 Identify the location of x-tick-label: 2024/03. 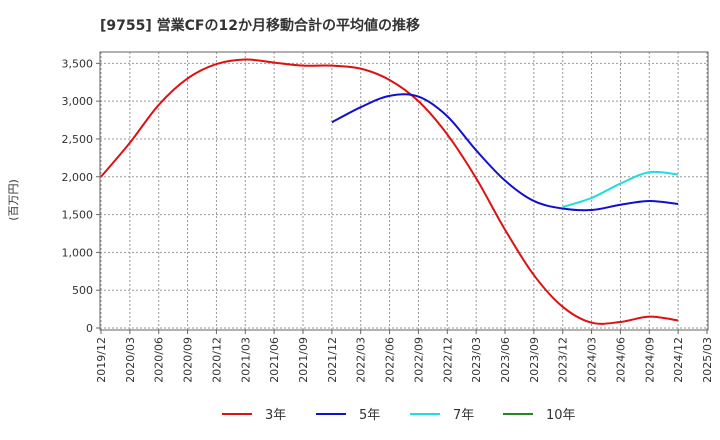
(592, 360).